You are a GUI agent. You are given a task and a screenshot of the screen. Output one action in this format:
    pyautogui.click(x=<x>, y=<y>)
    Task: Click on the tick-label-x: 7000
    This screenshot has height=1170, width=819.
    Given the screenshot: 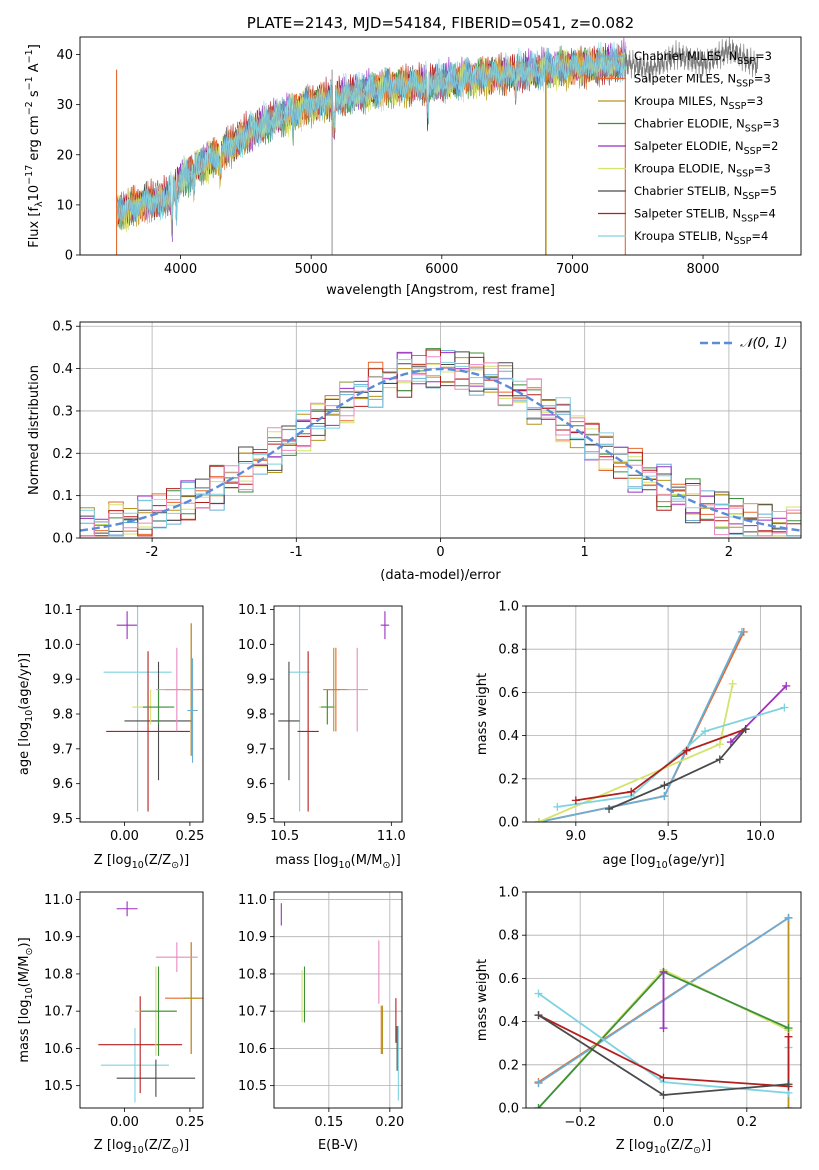 What is the action you would take?
    pyautogui.click(x=572, y=269)
    